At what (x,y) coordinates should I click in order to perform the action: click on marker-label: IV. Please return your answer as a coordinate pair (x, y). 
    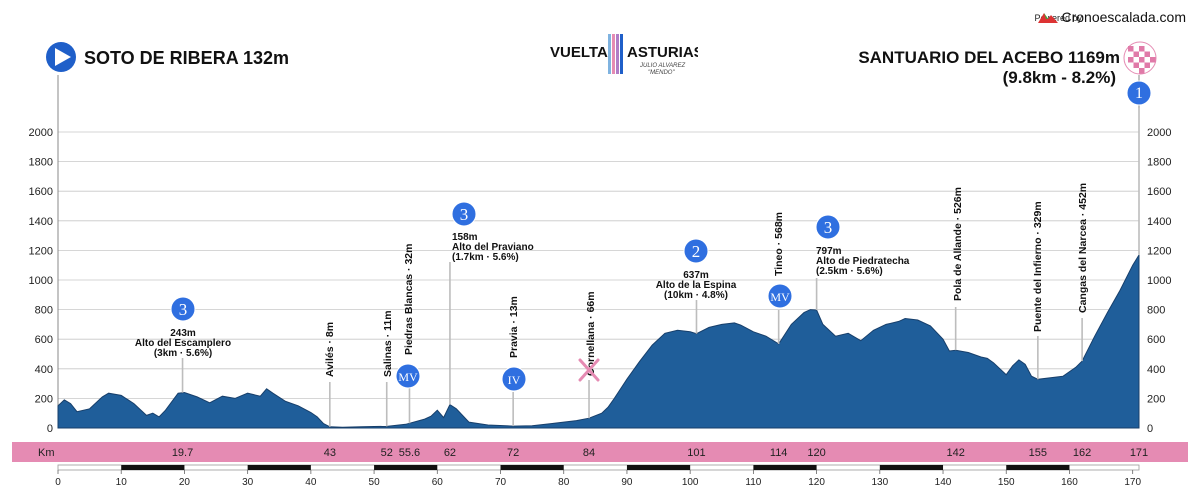
    Looking at the image, I should click on (514, 380).